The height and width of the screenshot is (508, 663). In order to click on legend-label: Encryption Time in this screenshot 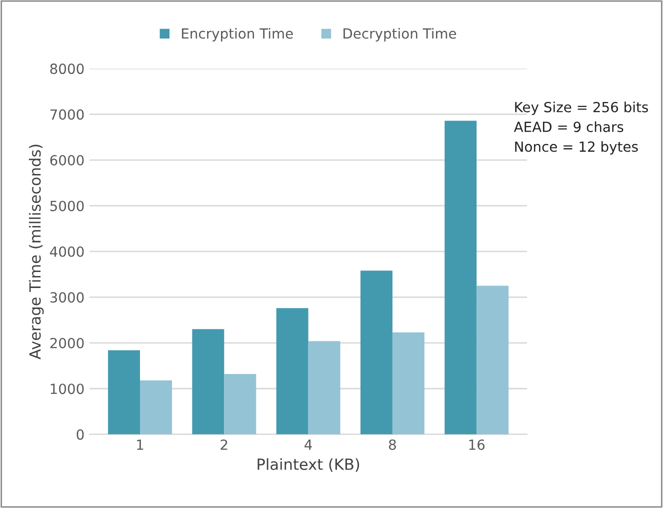, I will do `click(237, 35)`.